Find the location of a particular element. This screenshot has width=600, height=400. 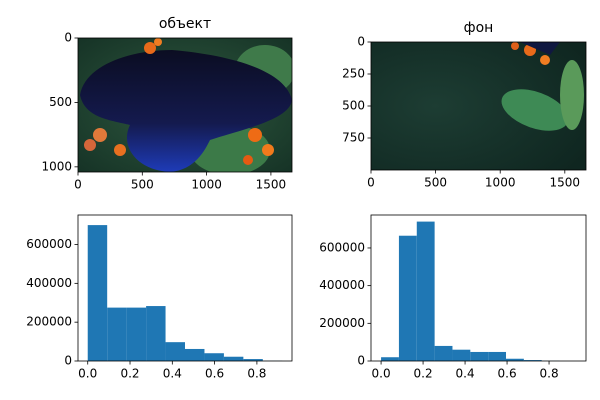

y-tick-label: 750 is located at coordinates (353, 138).